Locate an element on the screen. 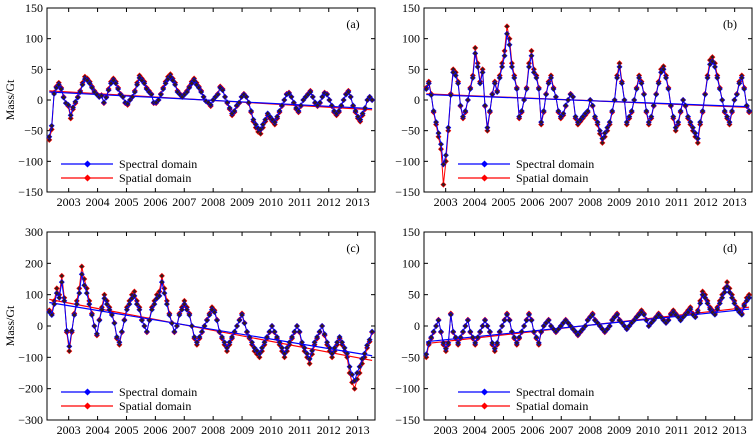  x-tick-label: 2003 is located at coordinates (69, 430).